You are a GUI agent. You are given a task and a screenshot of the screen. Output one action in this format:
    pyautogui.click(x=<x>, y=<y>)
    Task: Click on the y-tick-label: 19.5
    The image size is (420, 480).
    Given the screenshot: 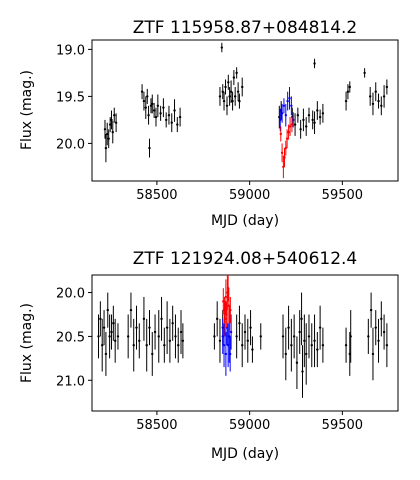 What is the action you would take?
    pyautogui.click(x=70, y=97)
    